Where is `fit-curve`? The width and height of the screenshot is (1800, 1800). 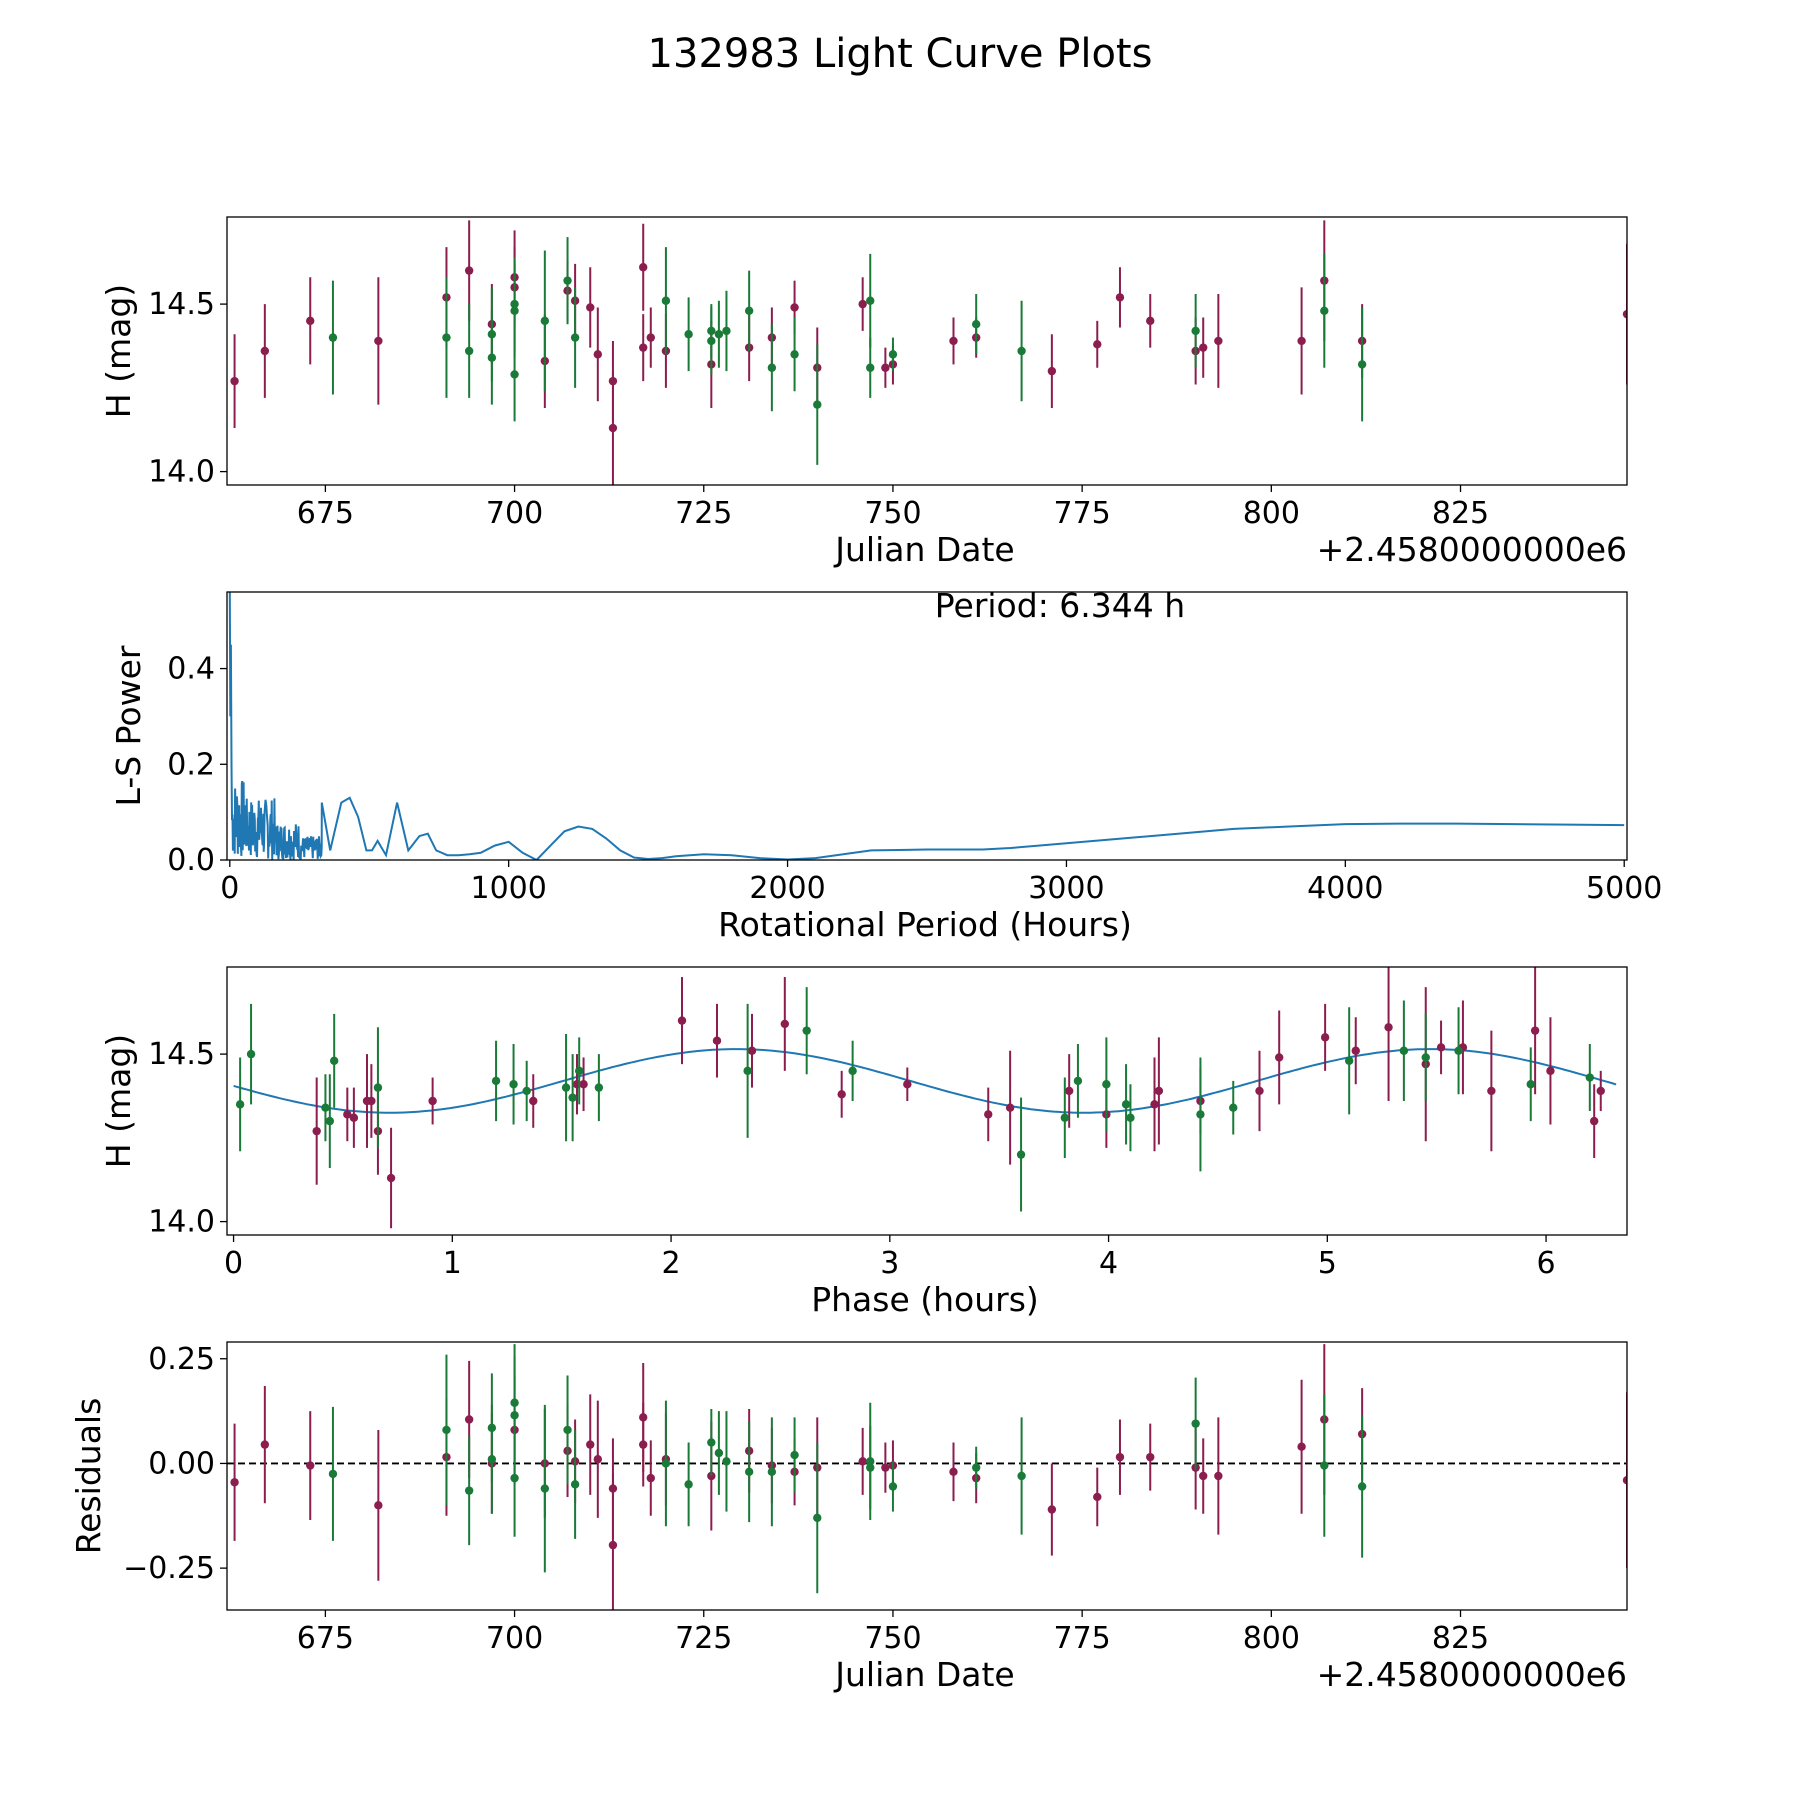
fit-curve is located at coordinates (925, 1081).